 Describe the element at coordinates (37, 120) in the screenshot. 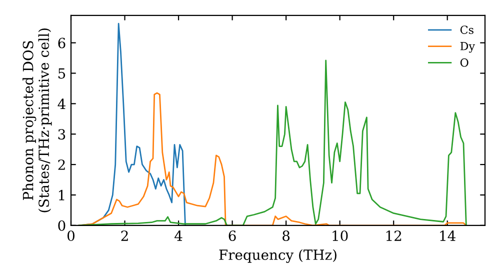

I see `y-axis-title: Phonon projected DOS (States/THz·primitive cell)` at that location.